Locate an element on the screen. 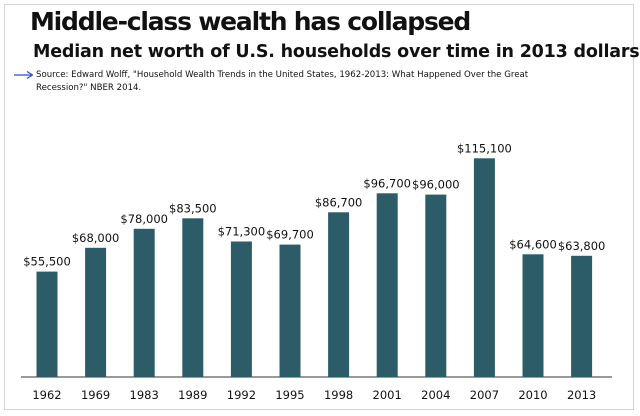  bar-2010 is located at coordinates (533, 315).